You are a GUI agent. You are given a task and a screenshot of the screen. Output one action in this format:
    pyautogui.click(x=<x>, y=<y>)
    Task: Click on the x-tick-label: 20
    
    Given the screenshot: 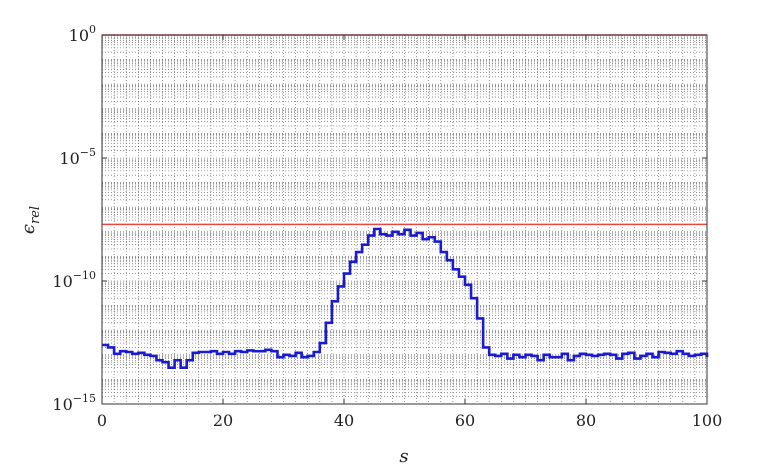 What is the action you would take?
    pyautogui.click(x=223, y=420)
    